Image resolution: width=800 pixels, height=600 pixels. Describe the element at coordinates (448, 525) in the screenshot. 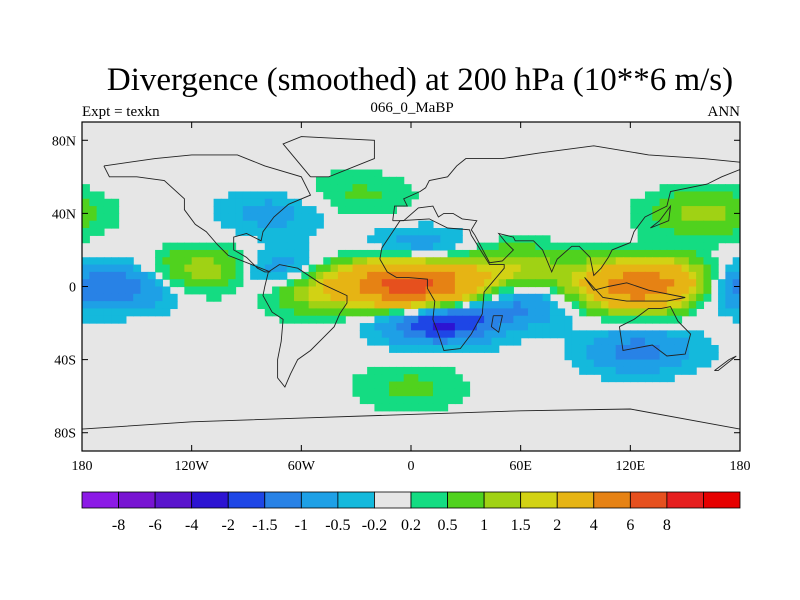

I see `colorbar-label: 0.5` at that location.